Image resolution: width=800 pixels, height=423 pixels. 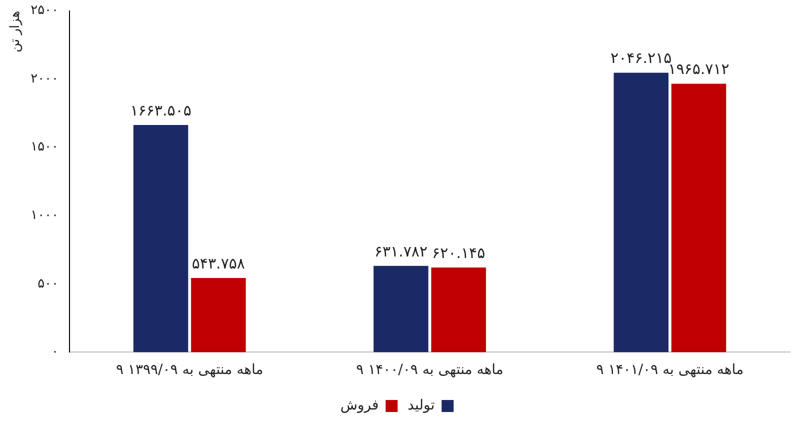 What do you see at coordinates (48, 284) in the screenshot?
I see `y-tick-label: ۵۰۰` at bounding box center [48, 284].